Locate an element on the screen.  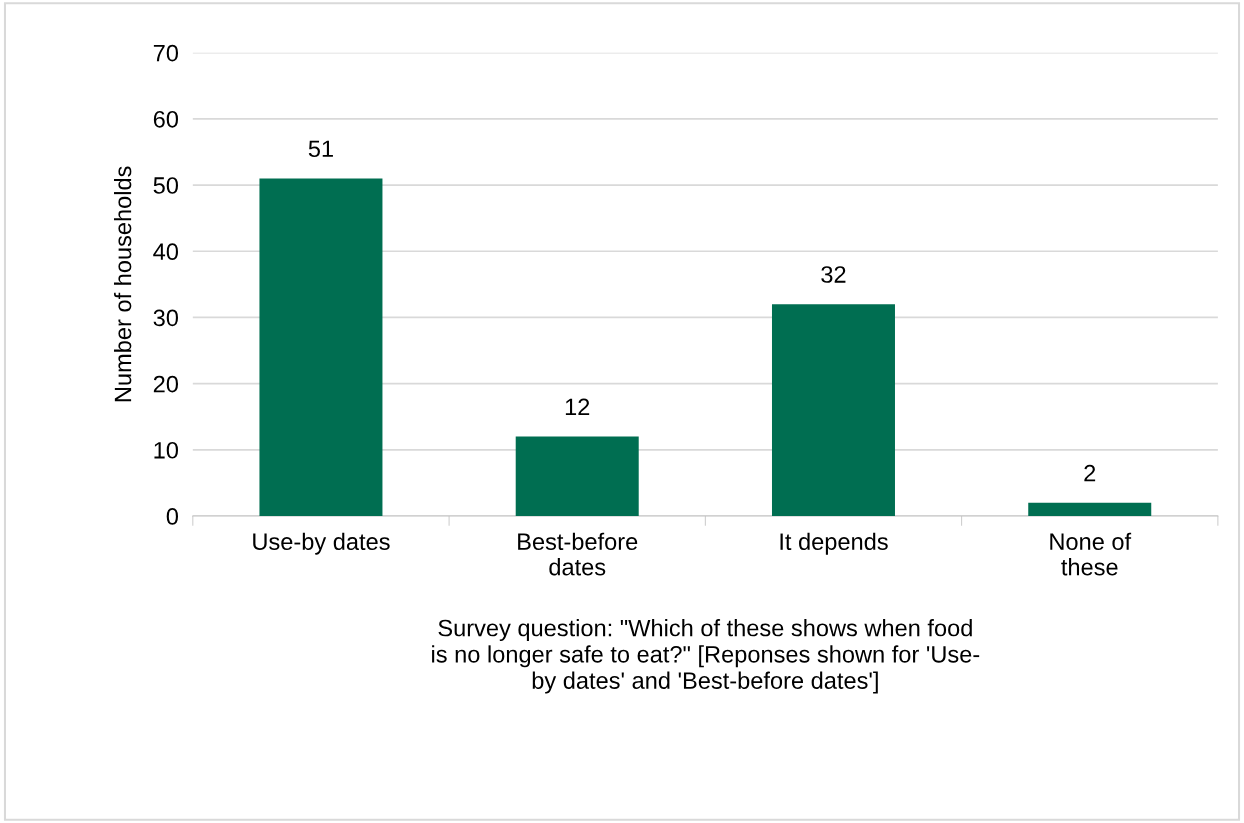
x-axis-title: Survey question: "Which of these shows when food is no longer safe to eat?" [Reponses shown for 'Use- by dates' and 'Best-before dates'] is located at coordinates (706, 656).